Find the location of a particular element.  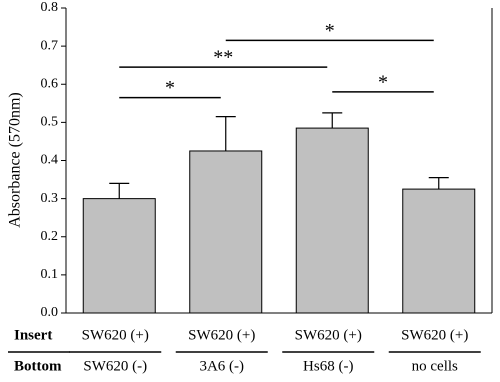

table-cell: no cells is located at coordinates (435, 366).